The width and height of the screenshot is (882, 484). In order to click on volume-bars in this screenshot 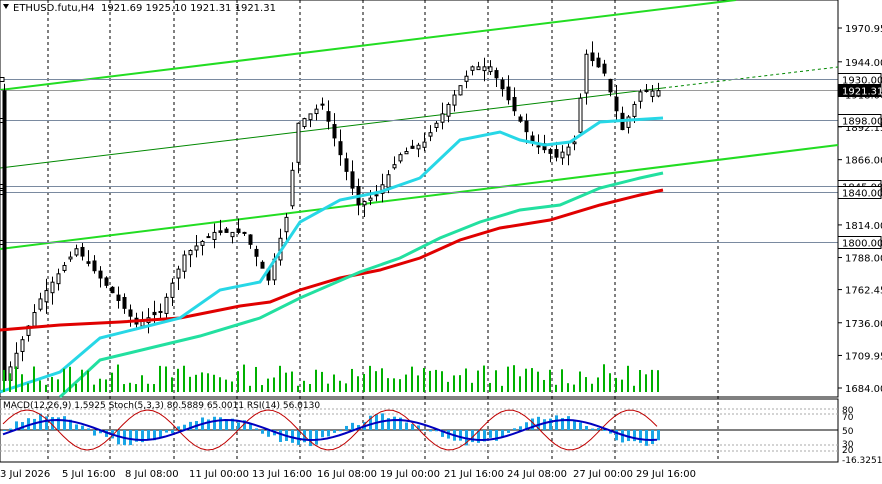, I will do `click(331, 378)`.